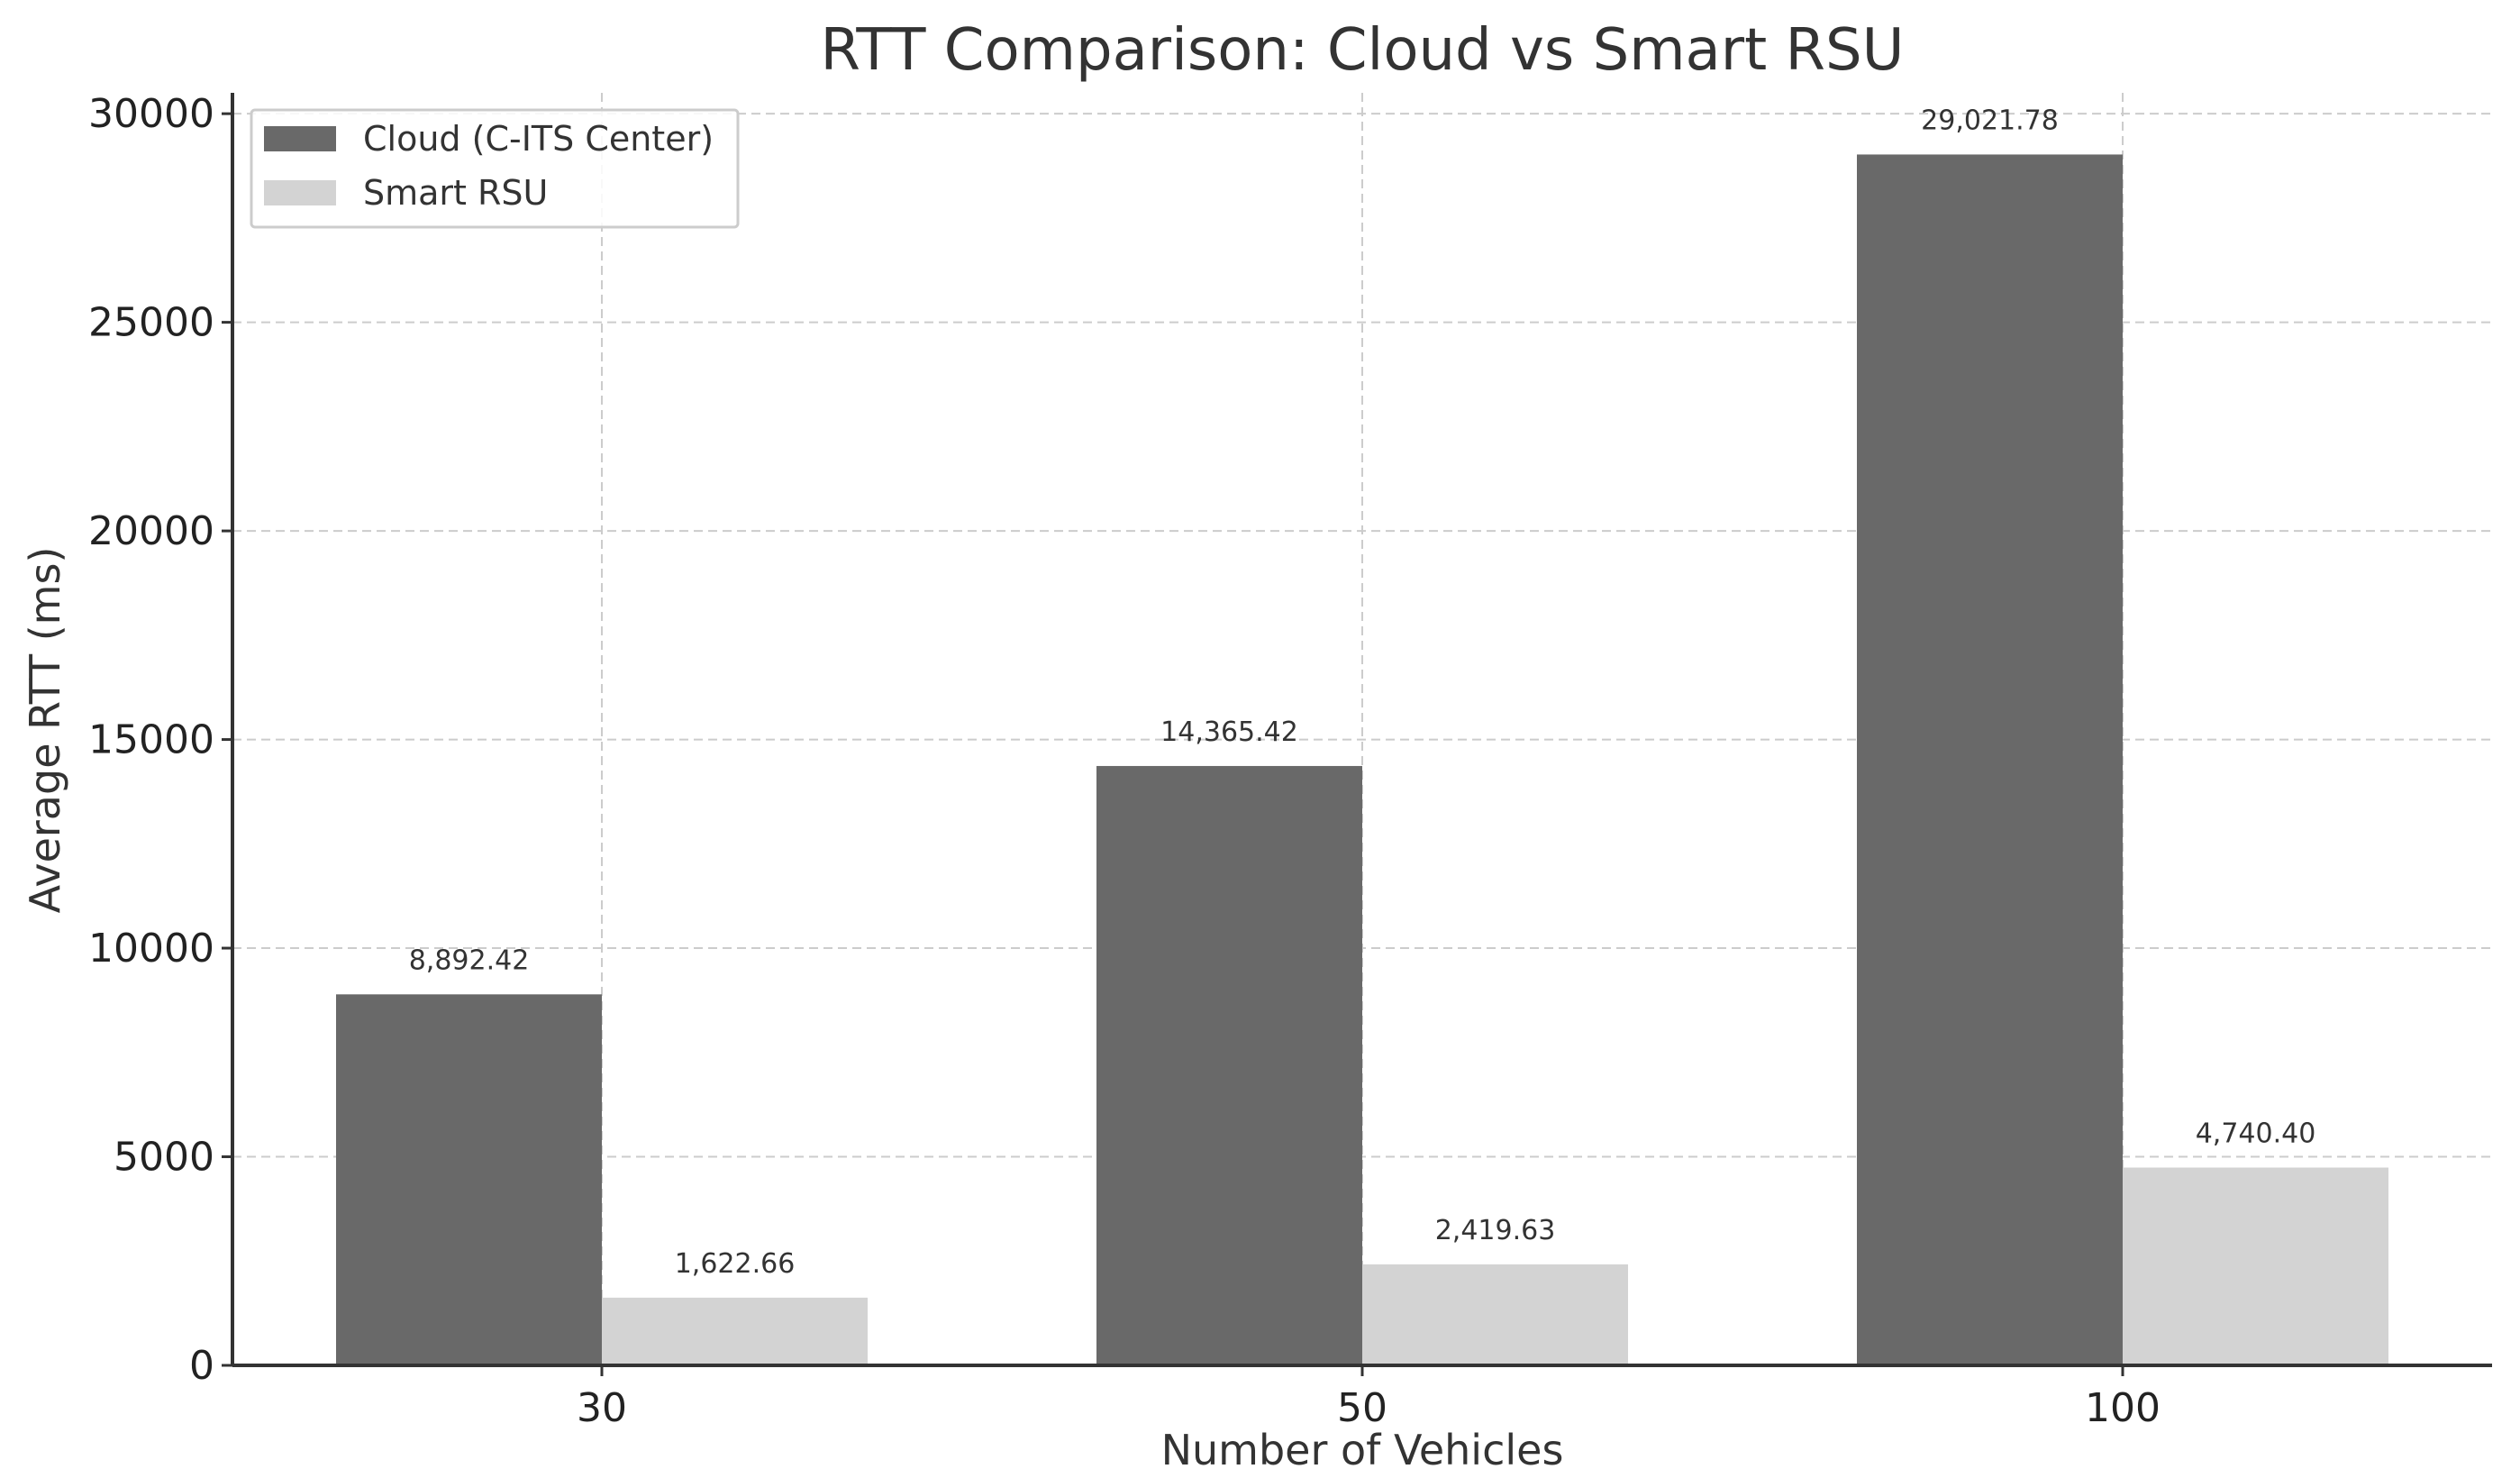  Describe the element at coordinates (300, 138) in the screenshot. I see `legend-swatch-cloud` at that location.